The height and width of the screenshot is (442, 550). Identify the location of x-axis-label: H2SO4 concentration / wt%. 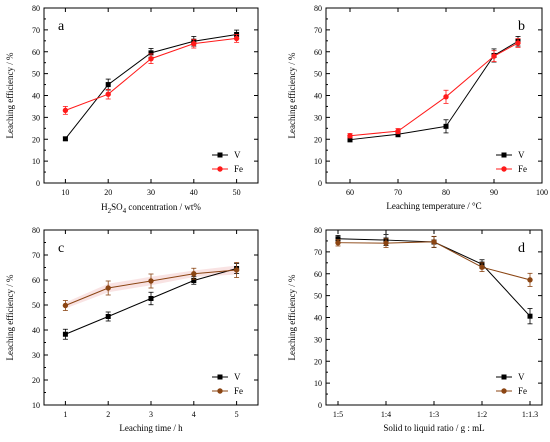
(151, 208).